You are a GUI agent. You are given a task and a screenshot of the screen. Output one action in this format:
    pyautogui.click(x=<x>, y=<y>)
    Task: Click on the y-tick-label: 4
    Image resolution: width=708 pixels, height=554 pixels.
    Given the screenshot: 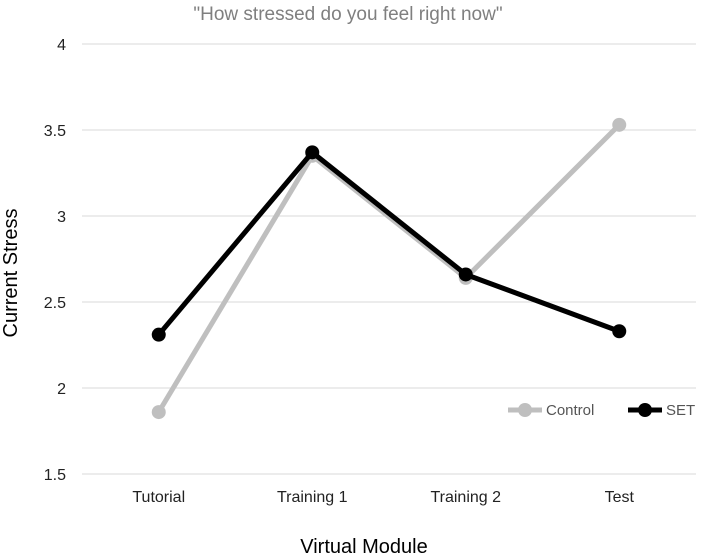 What is the action you would take?
    pyautogui.click(x=61, y=45)
    